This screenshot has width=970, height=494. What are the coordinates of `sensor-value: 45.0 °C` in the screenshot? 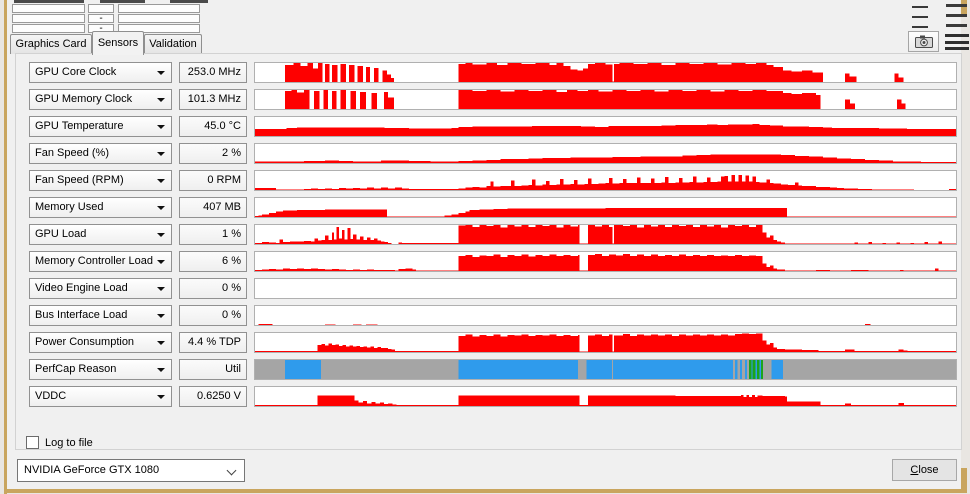 It's located at (213, 126).